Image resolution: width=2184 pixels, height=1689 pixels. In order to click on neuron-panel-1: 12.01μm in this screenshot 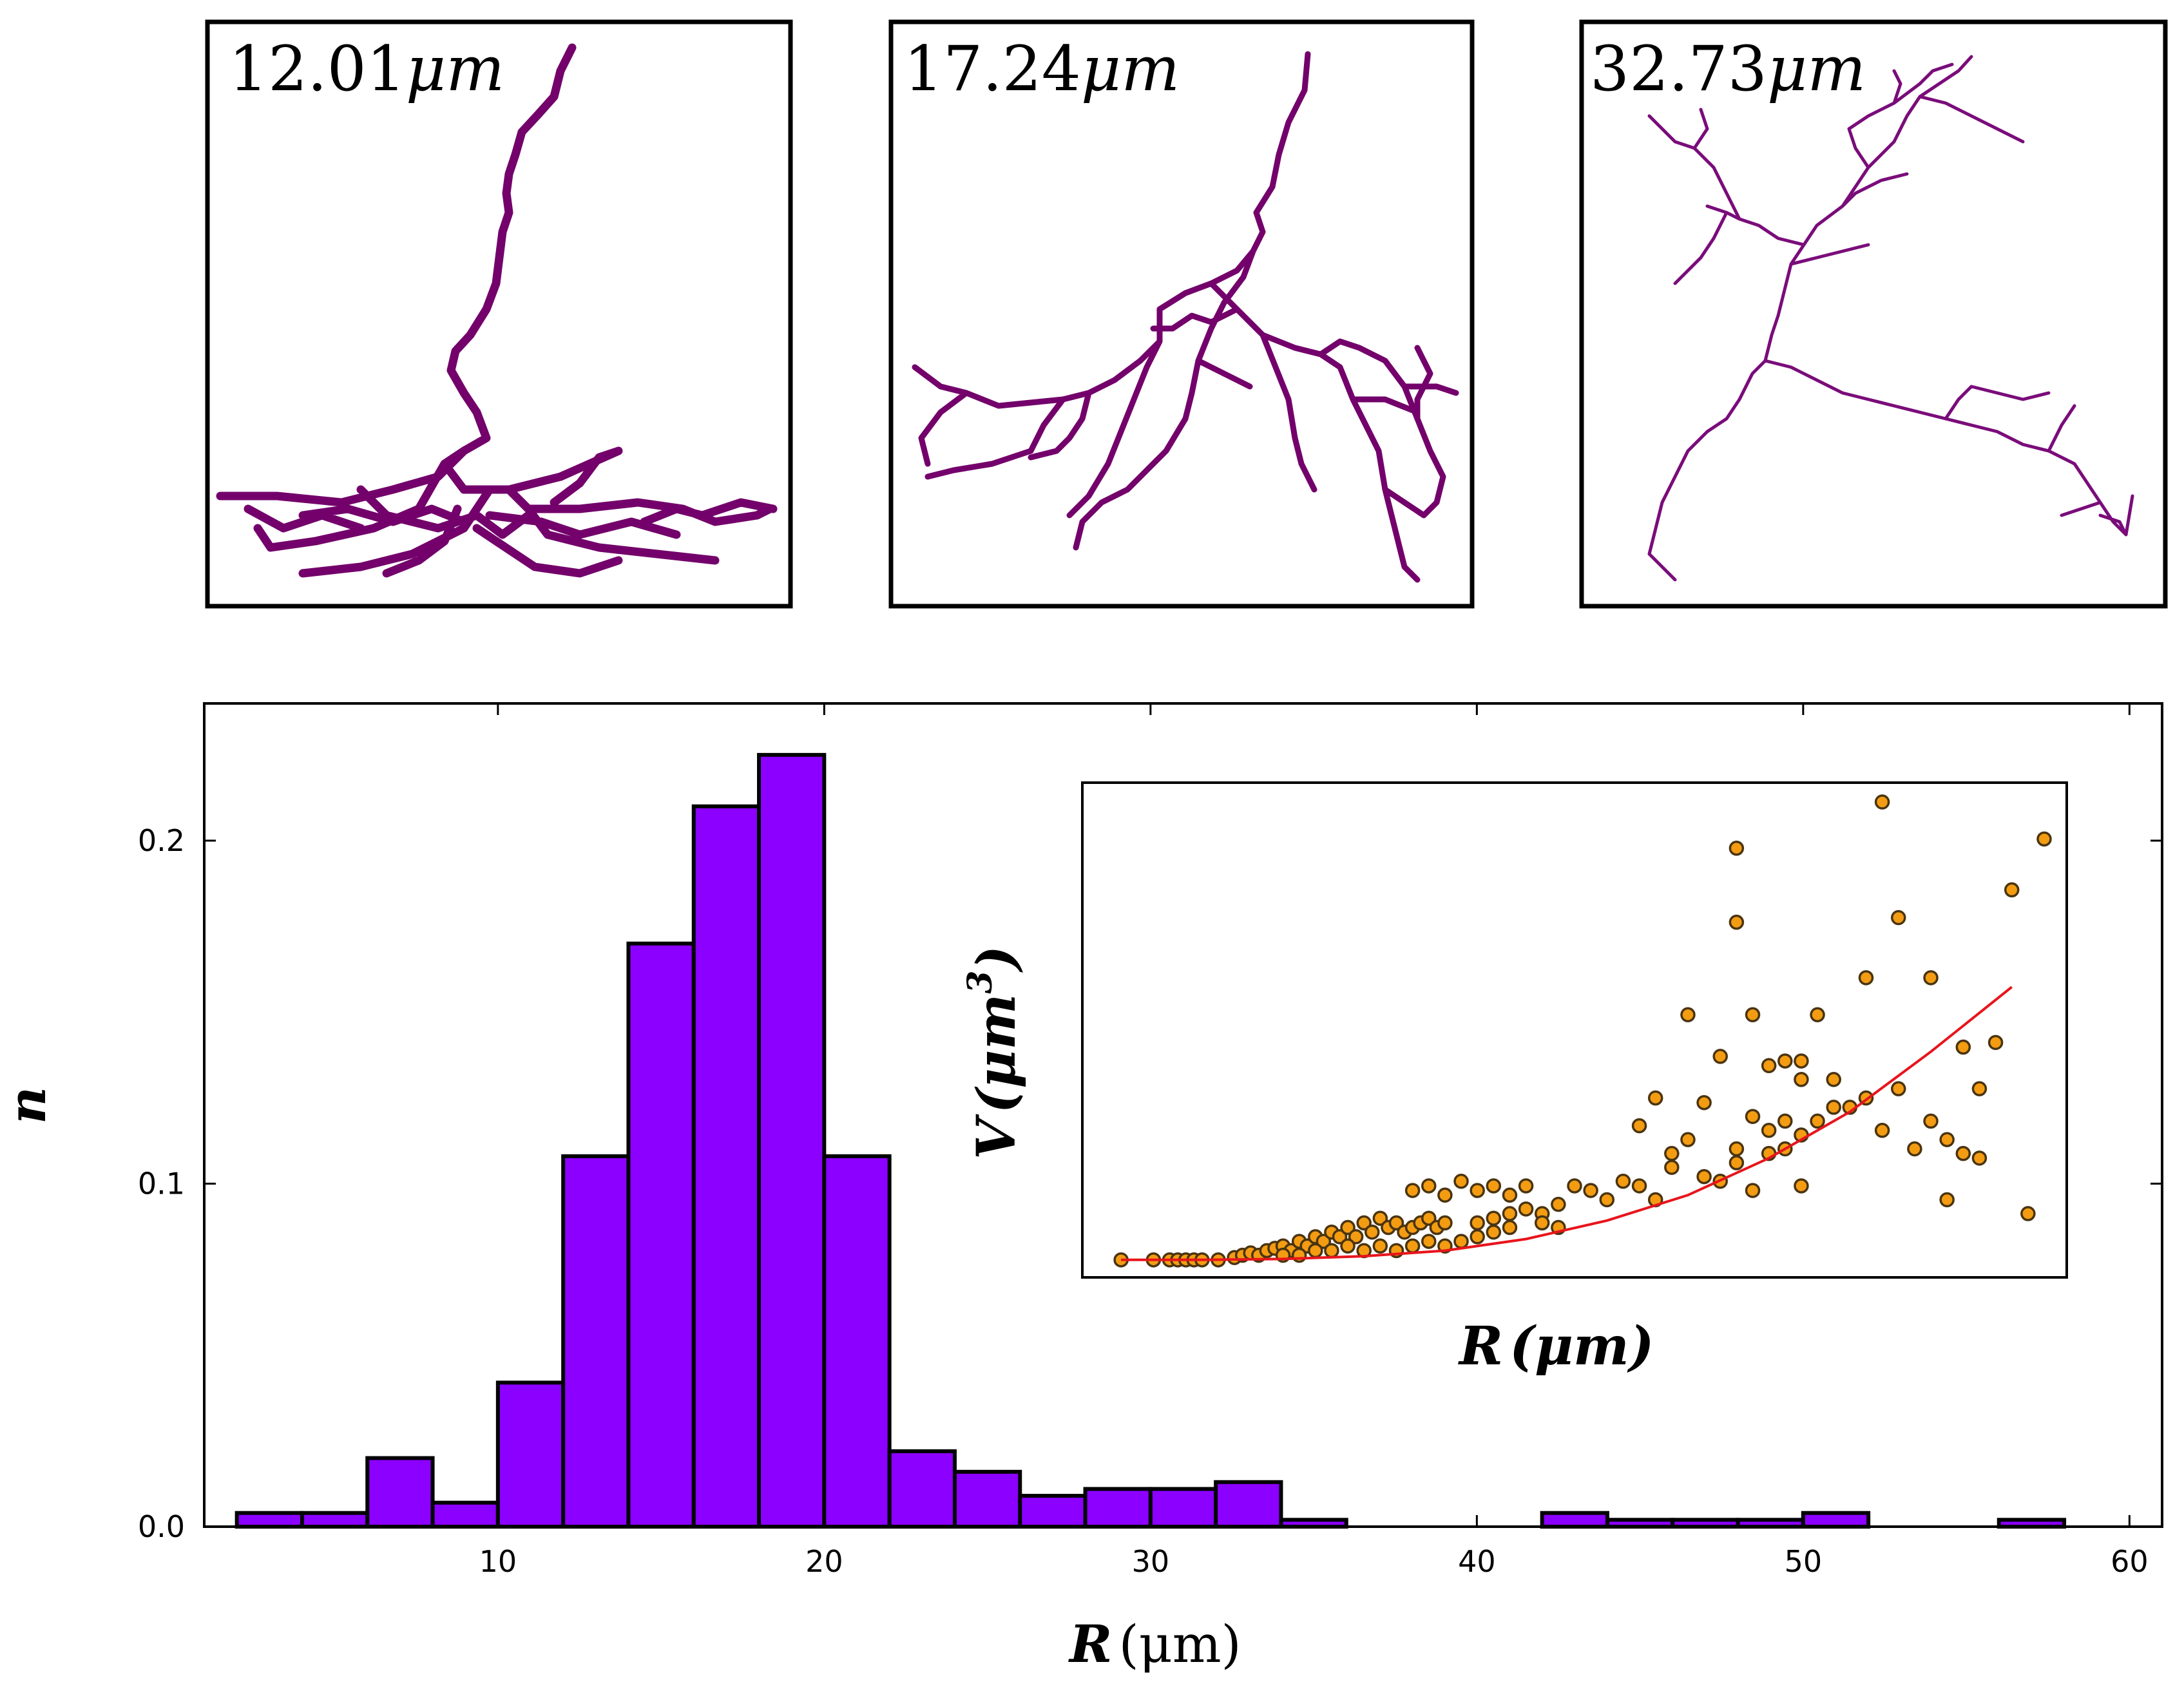, I will do `click(499, 314)`.